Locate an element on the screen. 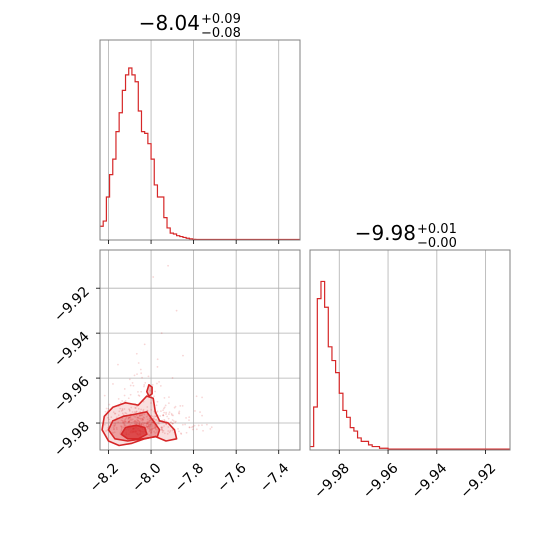 The width and height of the screenshot is (550, 550). contour-inner is located at coordinates (134, 432).